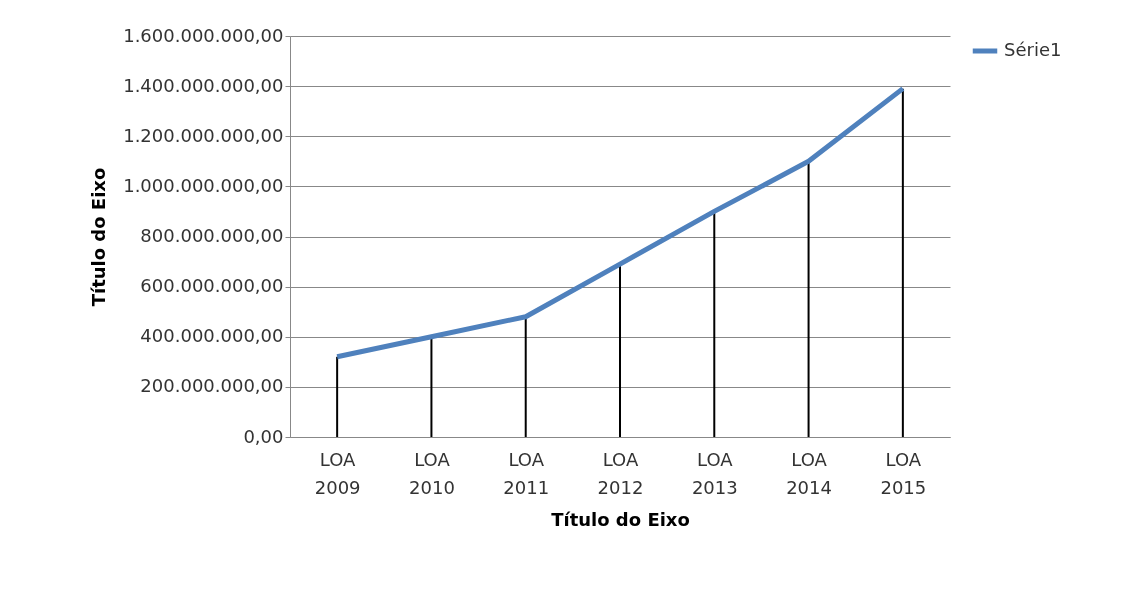  What do you see at coordinates (809, 473) in the screenshot?
I see `x-tick-label: LOA 2014` at bounding box center [809, 473].